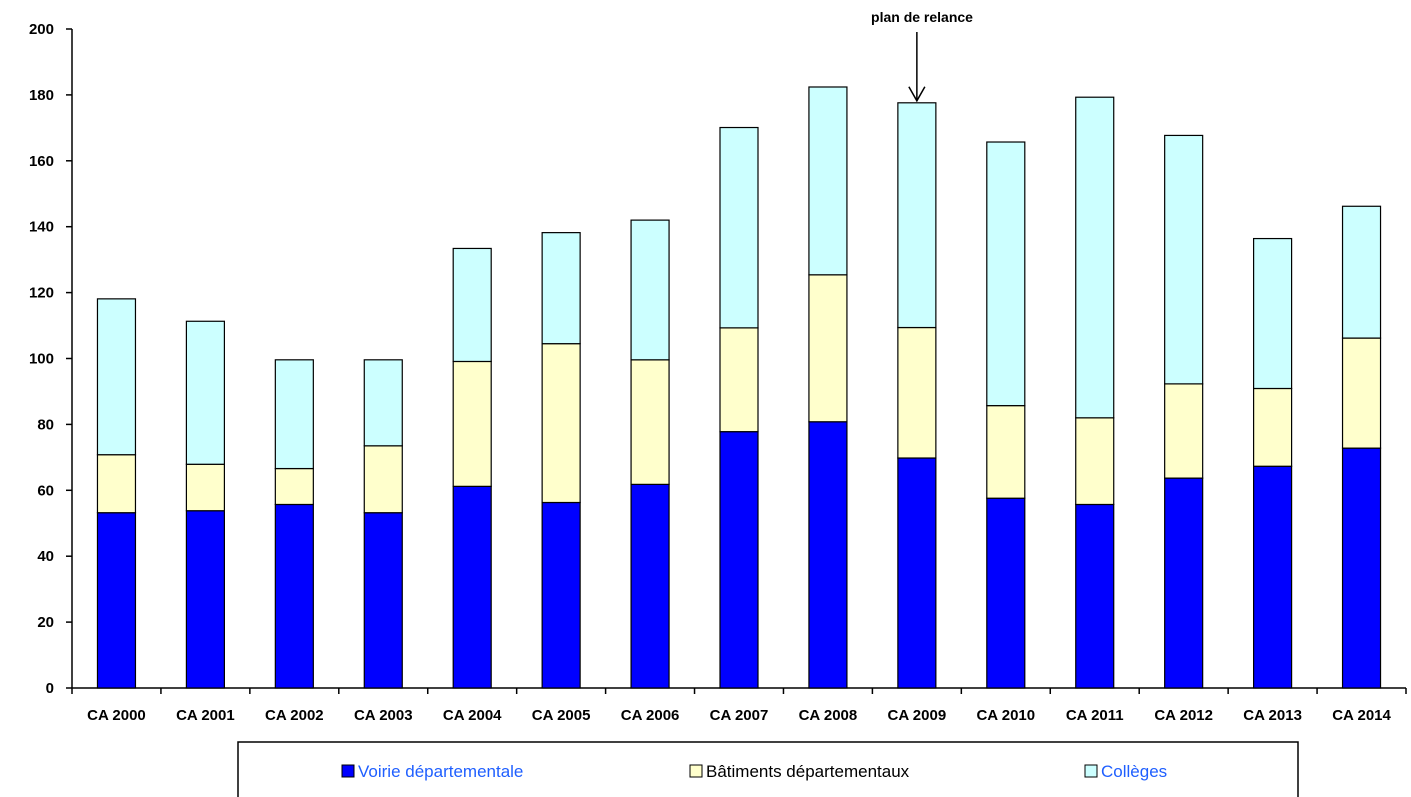 Image resolution: width=1411 pixels, height=797 pixels. Describe the element at coordinates (45, 622) in the screenshot. I see `y-tick-label: 20` at that location.